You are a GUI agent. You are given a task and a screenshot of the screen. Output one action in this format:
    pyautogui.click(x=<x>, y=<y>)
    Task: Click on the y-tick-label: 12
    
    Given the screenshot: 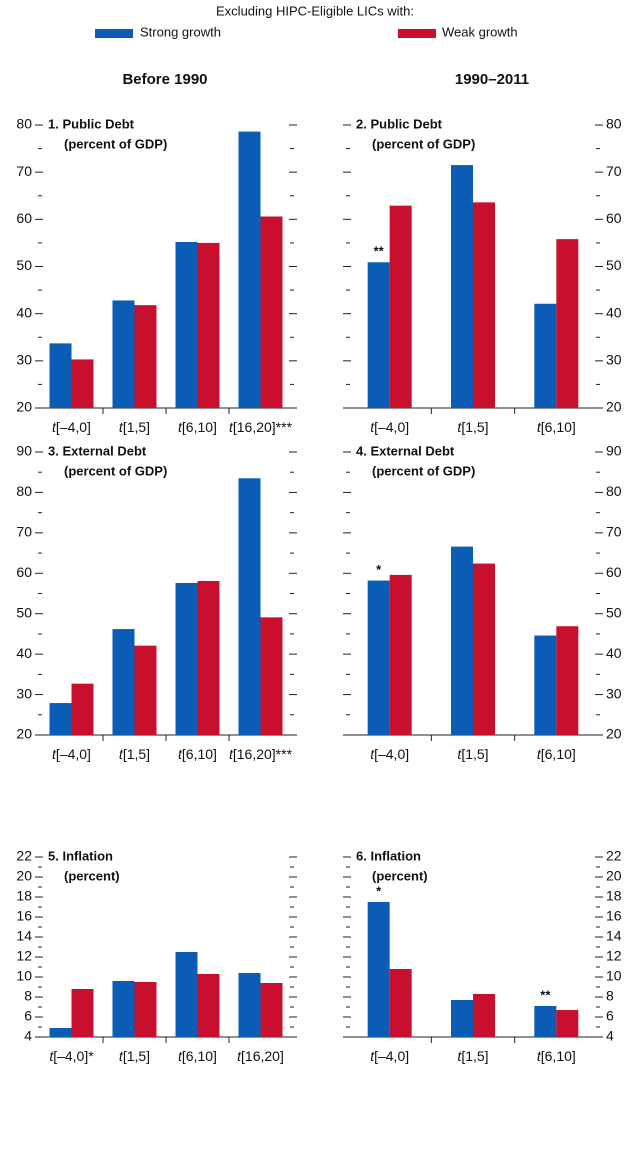 What is the action you would take?
    pyautogui.click(x=614, y=956)
    